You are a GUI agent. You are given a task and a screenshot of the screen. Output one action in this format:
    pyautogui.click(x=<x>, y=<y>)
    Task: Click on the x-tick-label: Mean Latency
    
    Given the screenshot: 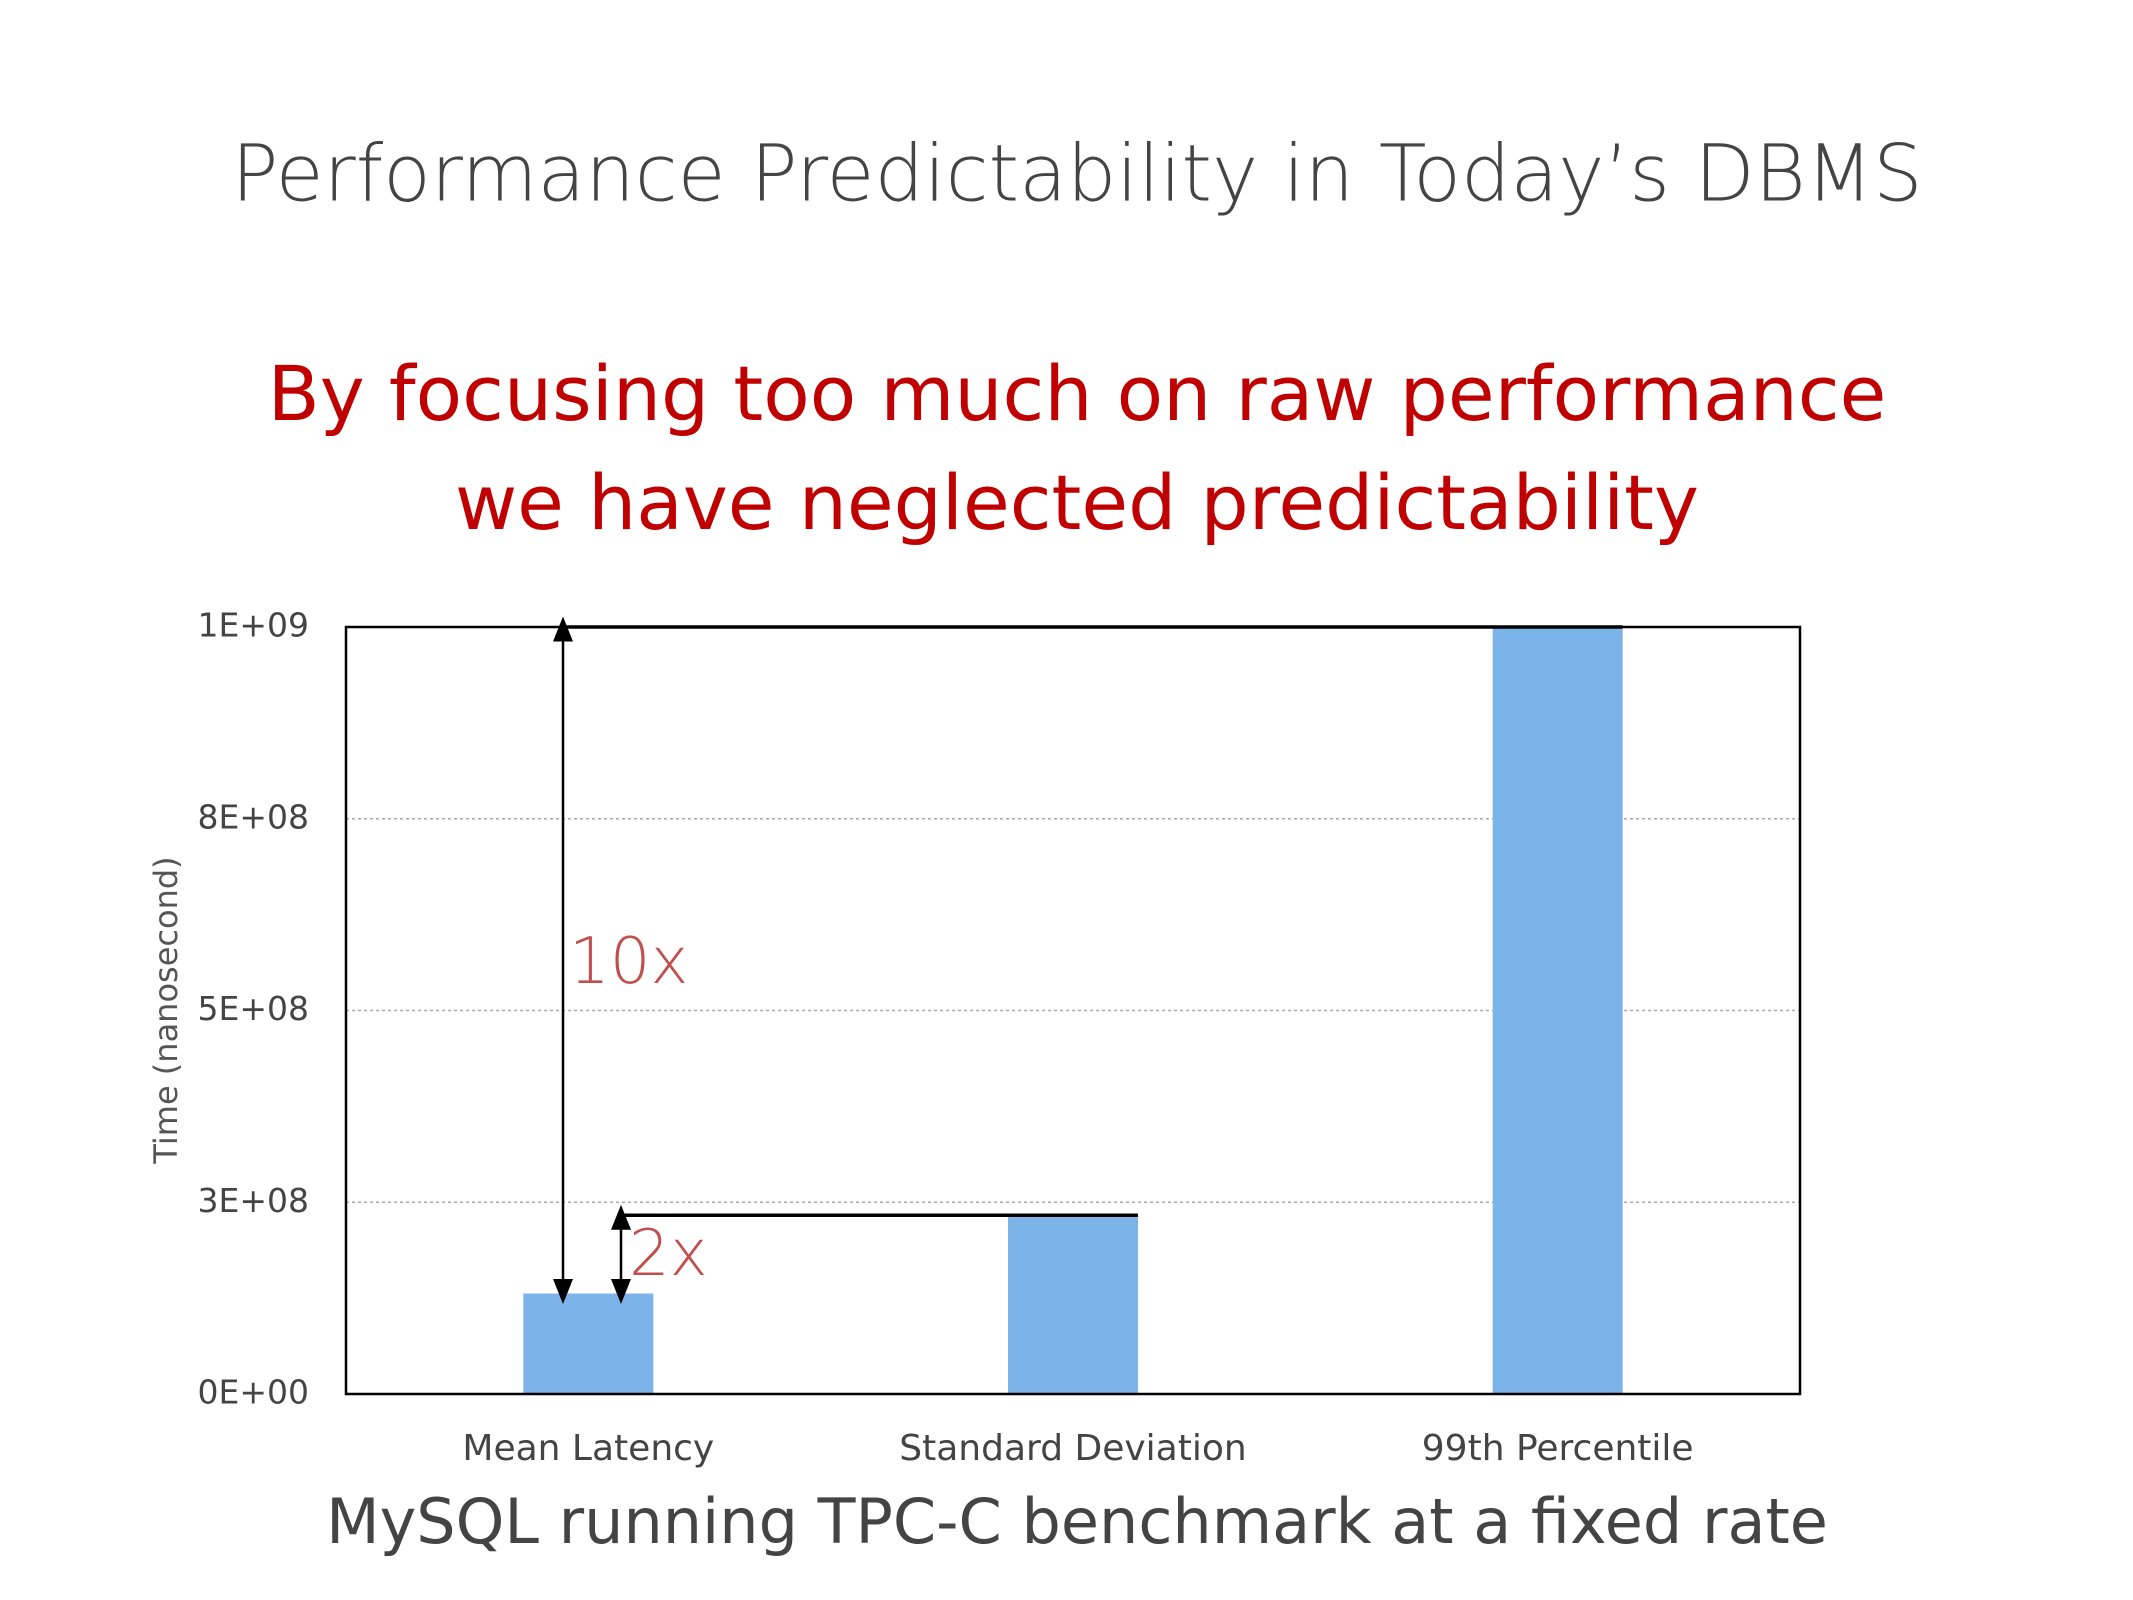 What is the action you would take?
    pyautogui.click(x=588, y=1448)
    